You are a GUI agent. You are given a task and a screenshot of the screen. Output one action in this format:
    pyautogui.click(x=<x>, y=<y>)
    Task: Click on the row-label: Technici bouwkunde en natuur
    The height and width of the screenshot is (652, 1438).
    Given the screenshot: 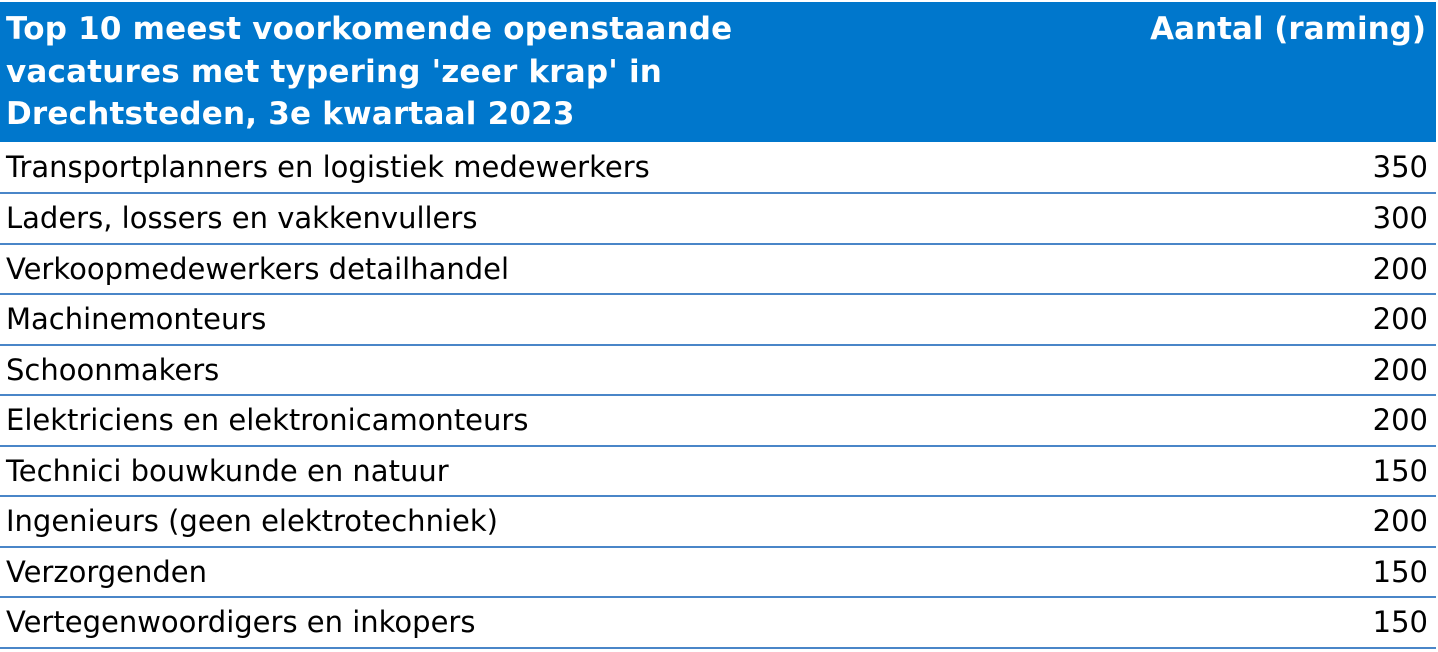 What is the action you would take?
    pyautogui.click(x=227, y=470)
    